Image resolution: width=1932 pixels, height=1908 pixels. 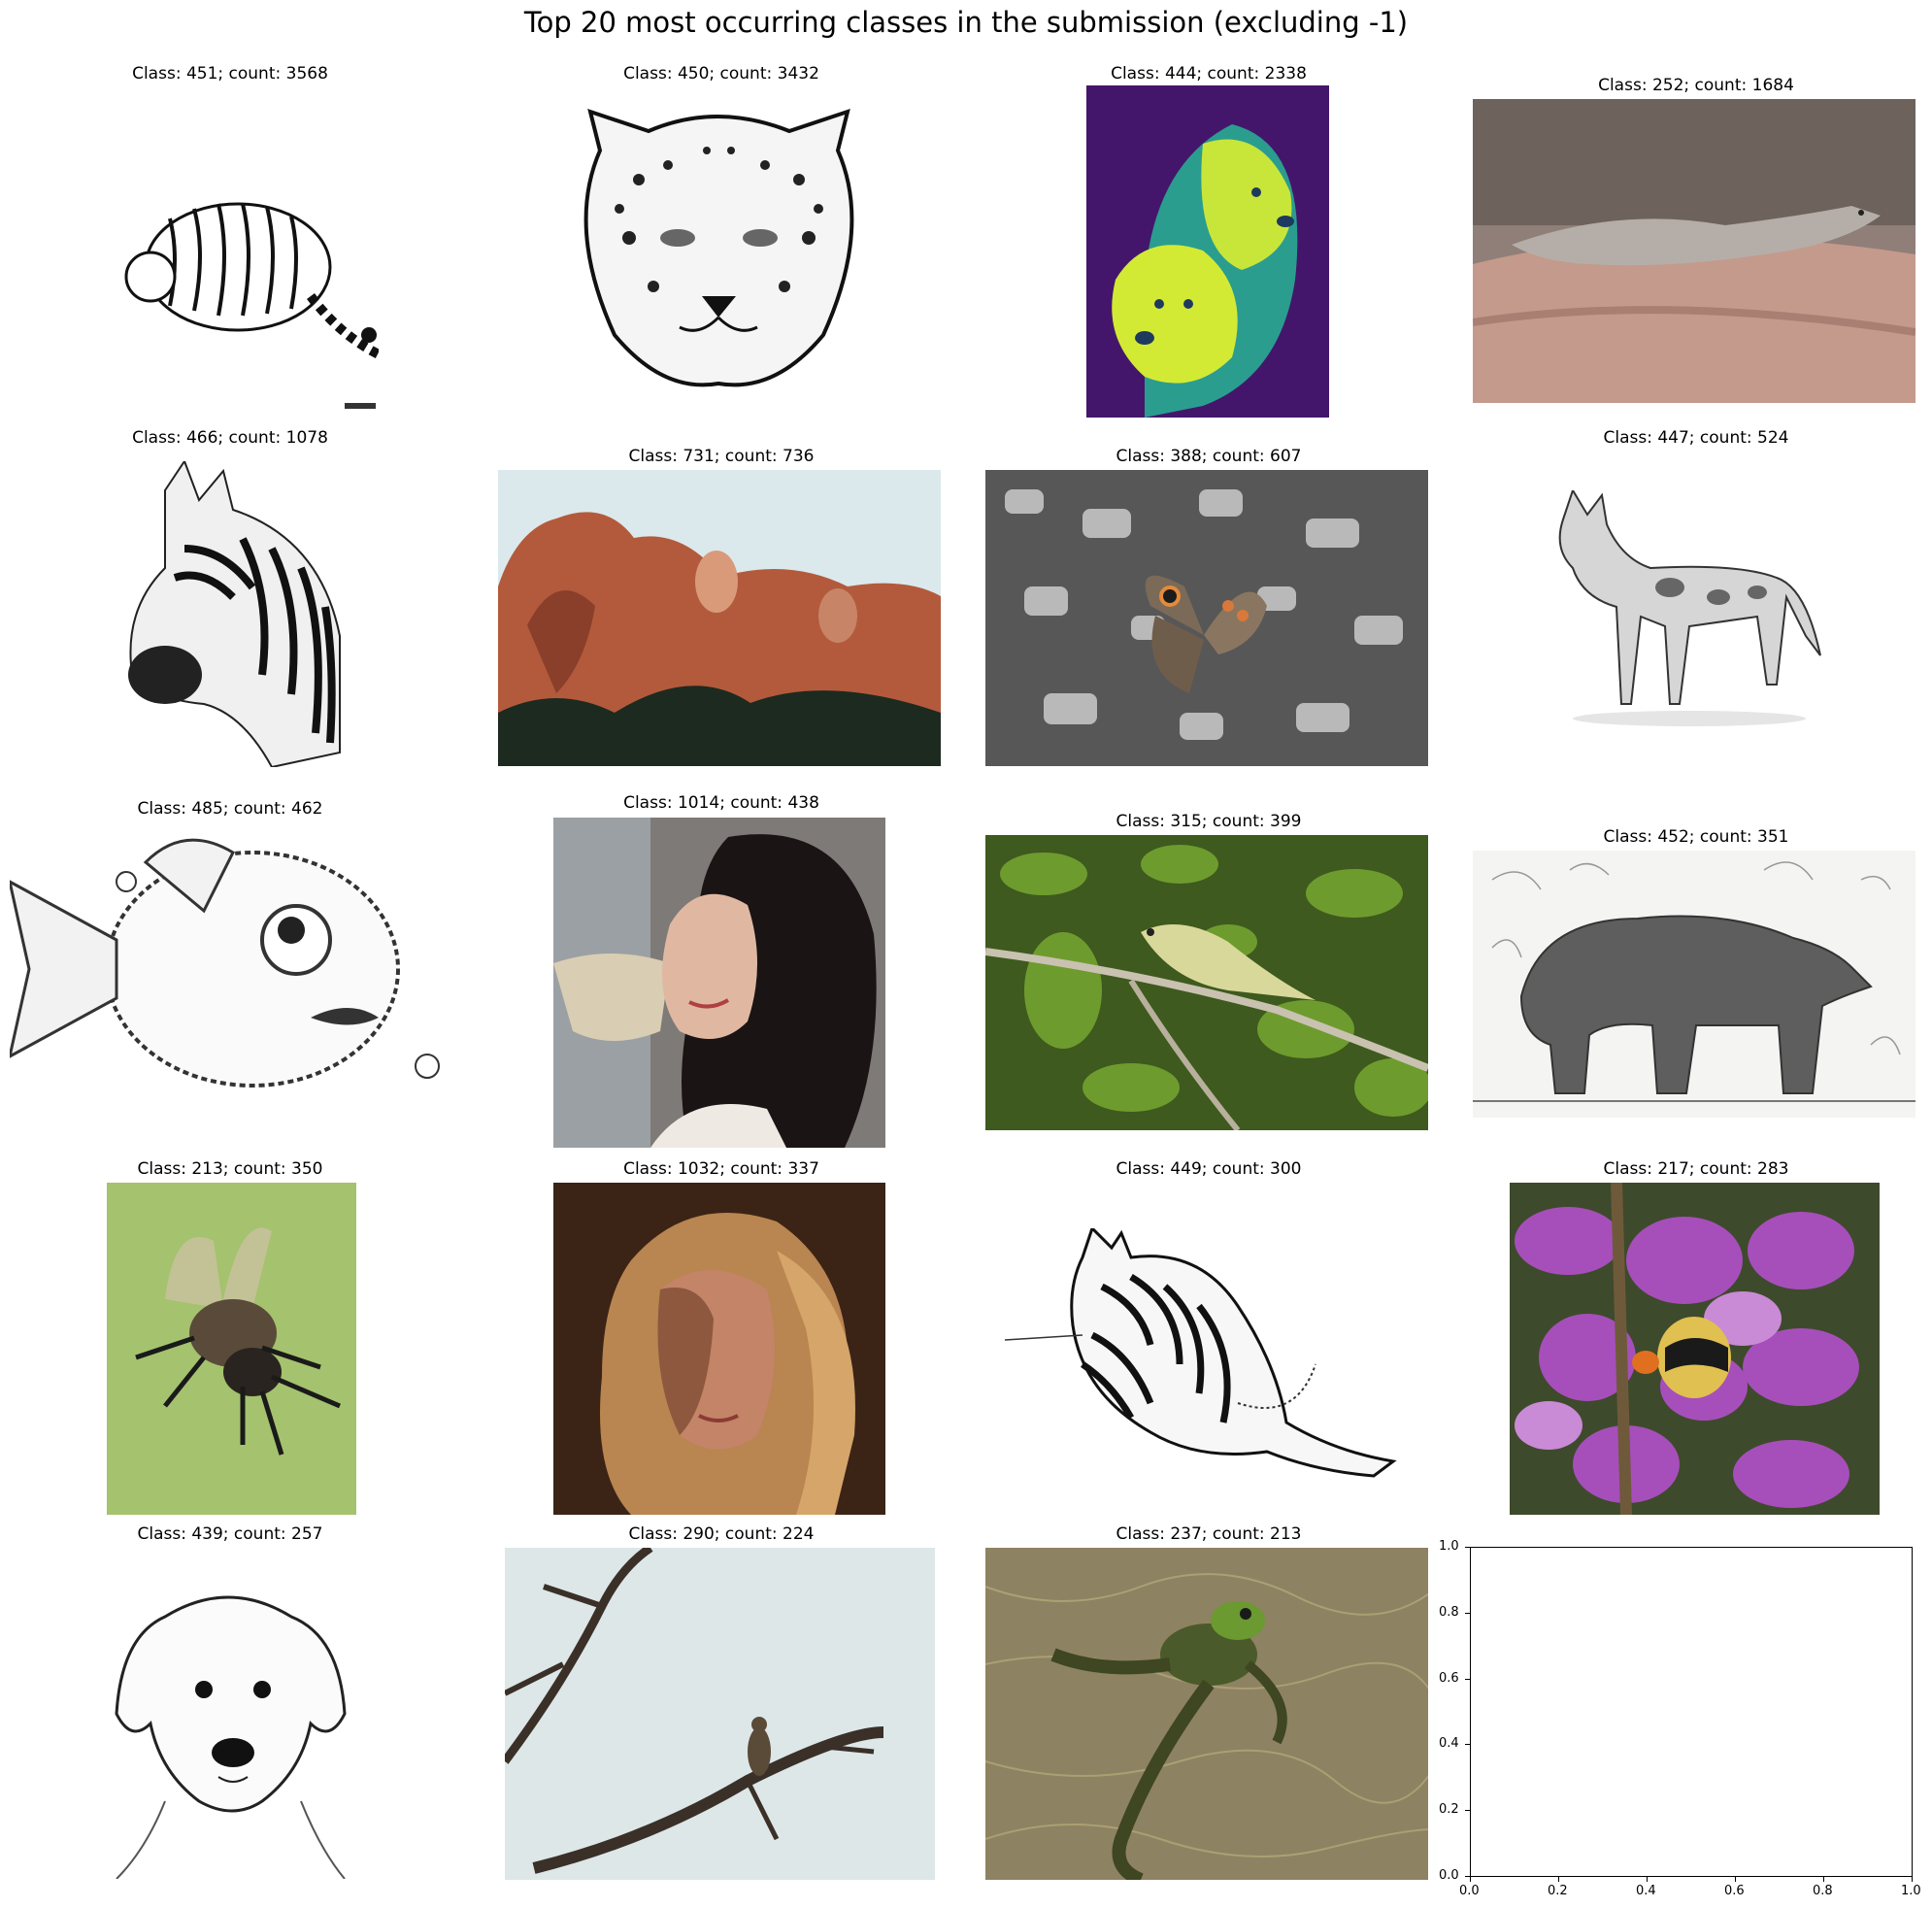 What do you see at coordinates (1206, 618) in the screenshot?
I see `panel-image-butterfly` at bounding box center [1206, 618].